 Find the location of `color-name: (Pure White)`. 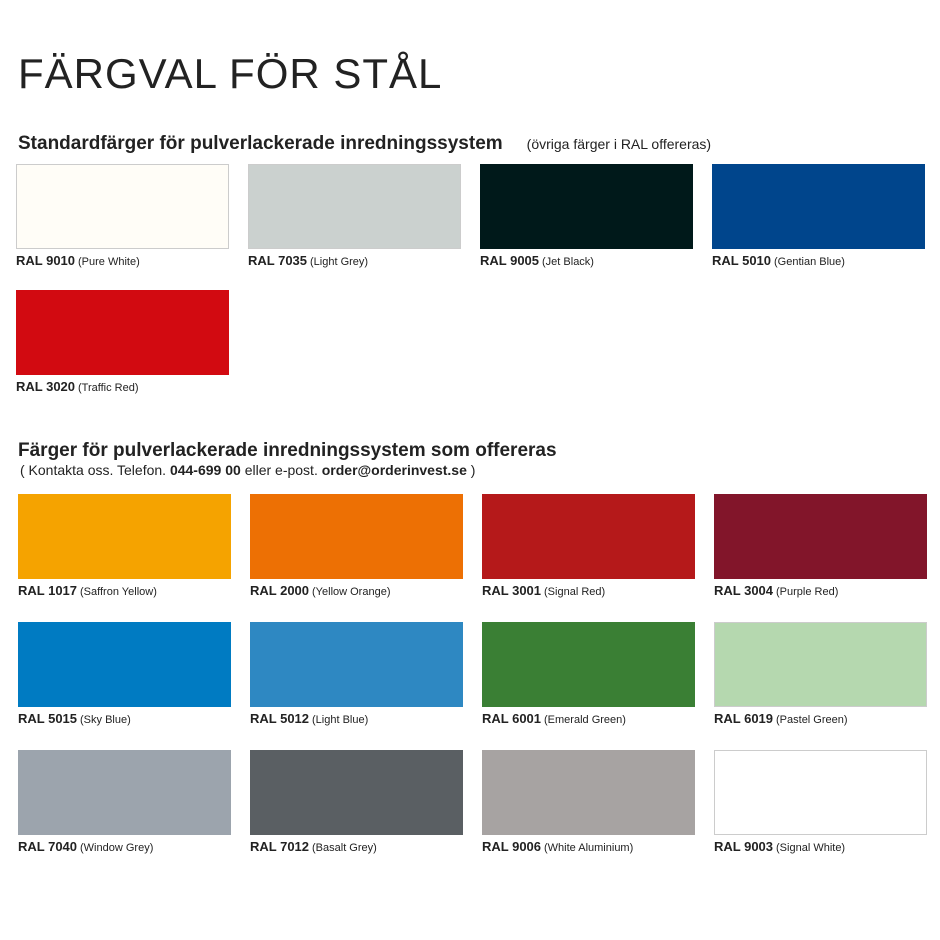

color-name: (Pure White) is located at coordinates (109, 262).